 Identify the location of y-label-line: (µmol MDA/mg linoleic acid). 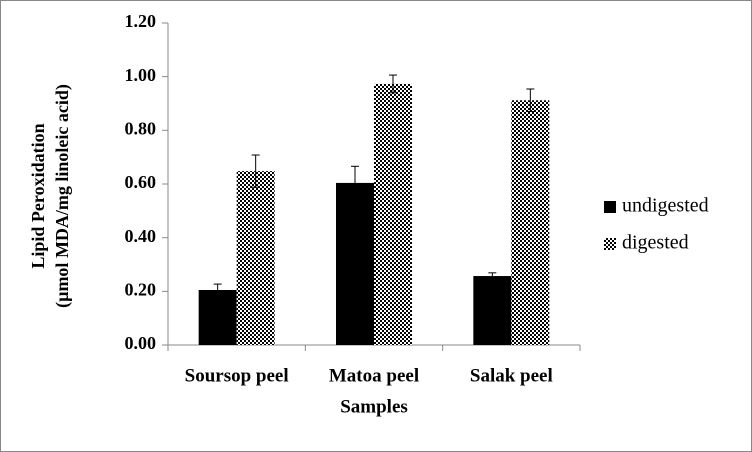
(62, 196).